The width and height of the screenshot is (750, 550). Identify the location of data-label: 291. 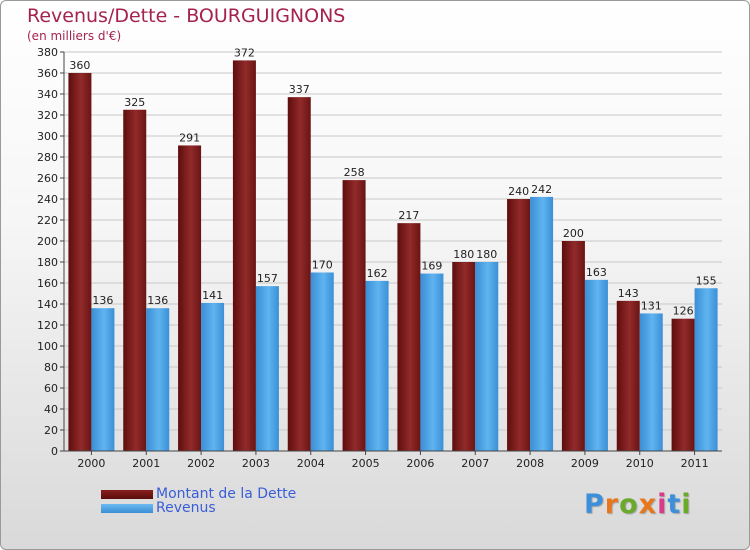
(189, 137).